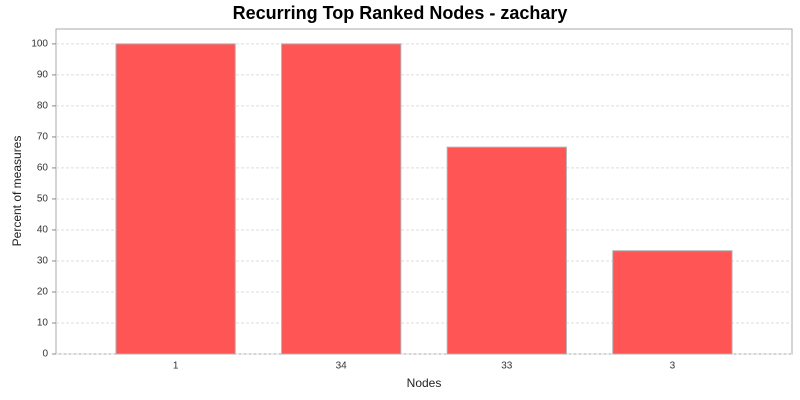  Describe the element at coordinates (507, 366) in the screenshot. I see `x-tick-label: 33` at that location.